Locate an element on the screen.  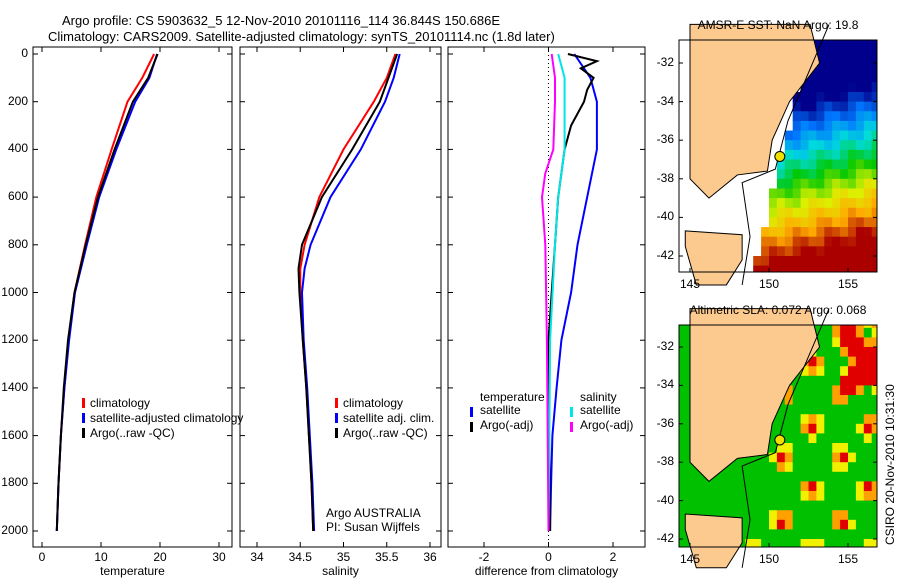
map-y-tick-label: -34 is located at coordinates (665, 384).